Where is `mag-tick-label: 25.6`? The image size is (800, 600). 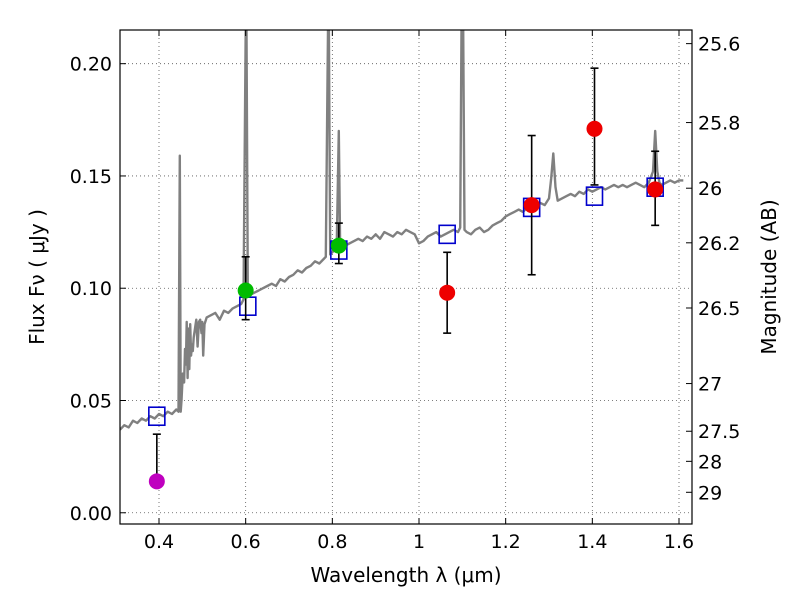
mag-tick-label: 25.6 is located at coordinates (719, 45).